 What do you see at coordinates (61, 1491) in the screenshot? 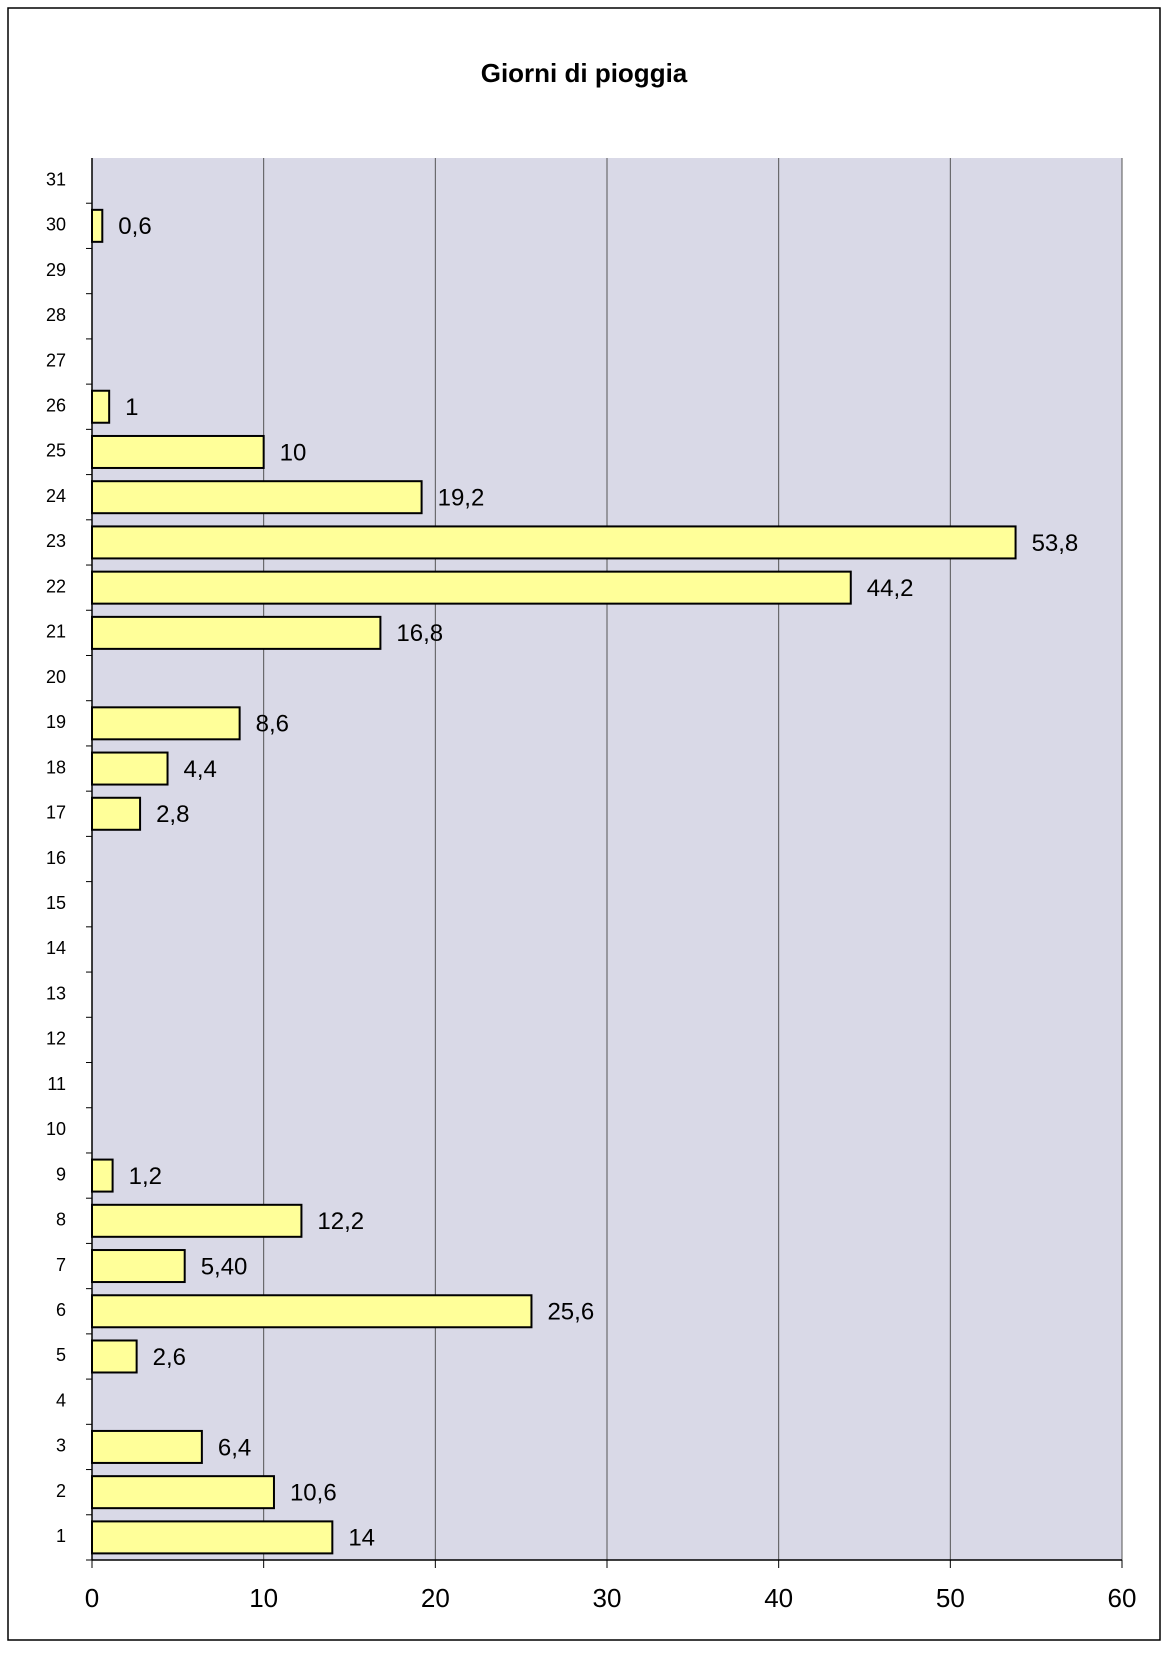
I see `y-tick-label: 2` at bounding box center [61, 1491].